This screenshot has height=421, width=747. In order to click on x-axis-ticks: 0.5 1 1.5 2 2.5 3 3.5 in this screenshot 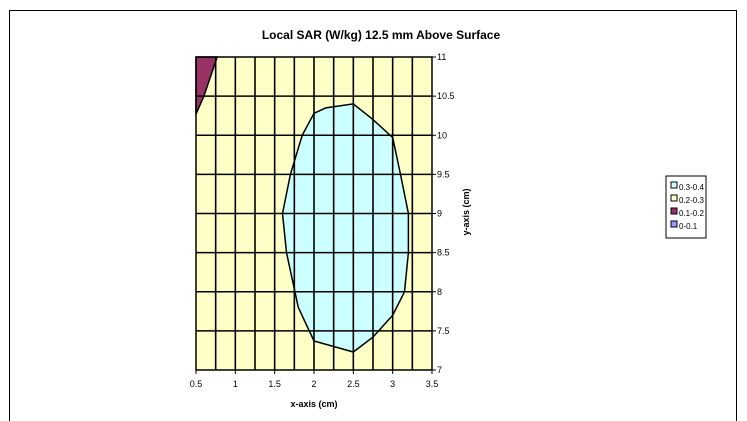, I will do `click(314, 379)`.